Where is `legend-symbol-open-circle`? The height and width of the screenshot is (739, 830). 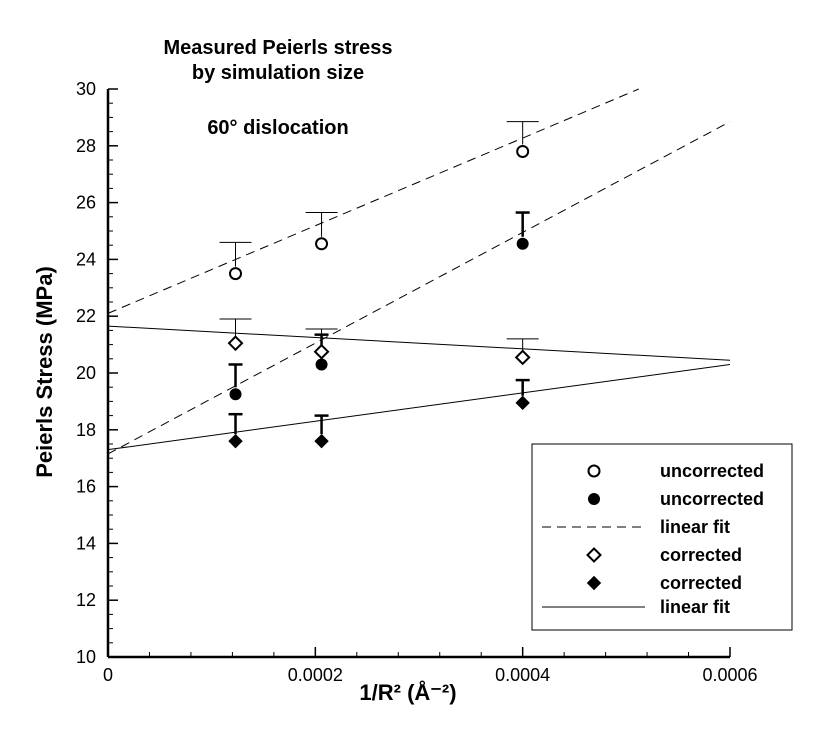
legend-symbol-open-circle is located at coordinates (594, 471).